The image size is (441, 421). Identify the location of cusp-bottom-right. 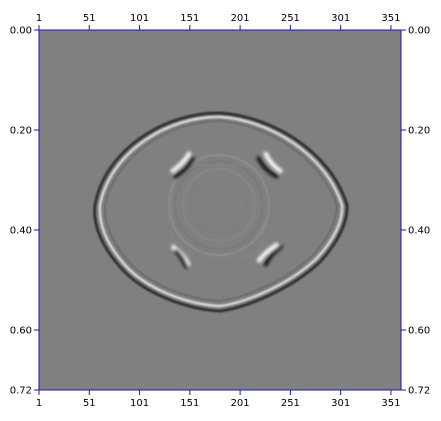
(270, 254).